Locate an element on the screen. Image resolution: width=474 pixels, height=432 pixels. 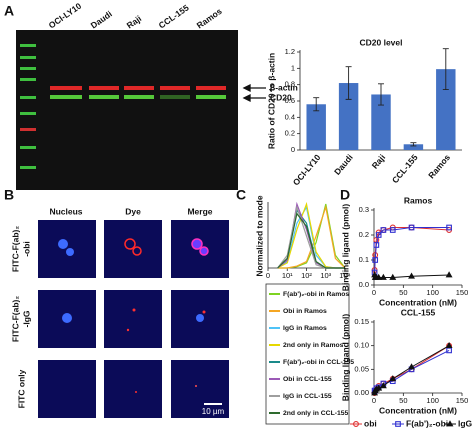
legend-label: IgG in CCL-155 is located at coordinates (307, 396).